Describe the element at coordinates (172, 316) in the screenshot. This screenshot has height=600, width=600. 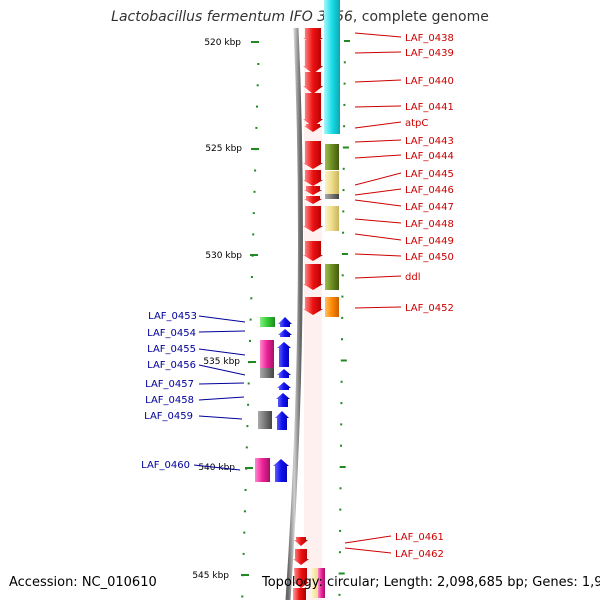
I see `gene-label: LAF_0453` at that location.